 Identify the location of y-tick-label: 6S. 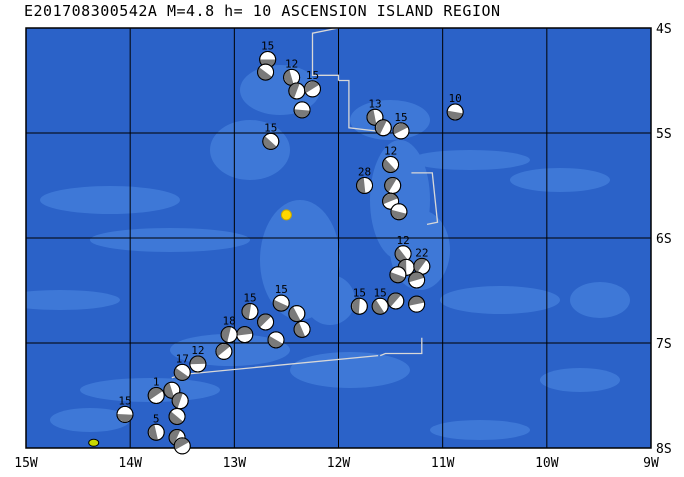
(664, 239).